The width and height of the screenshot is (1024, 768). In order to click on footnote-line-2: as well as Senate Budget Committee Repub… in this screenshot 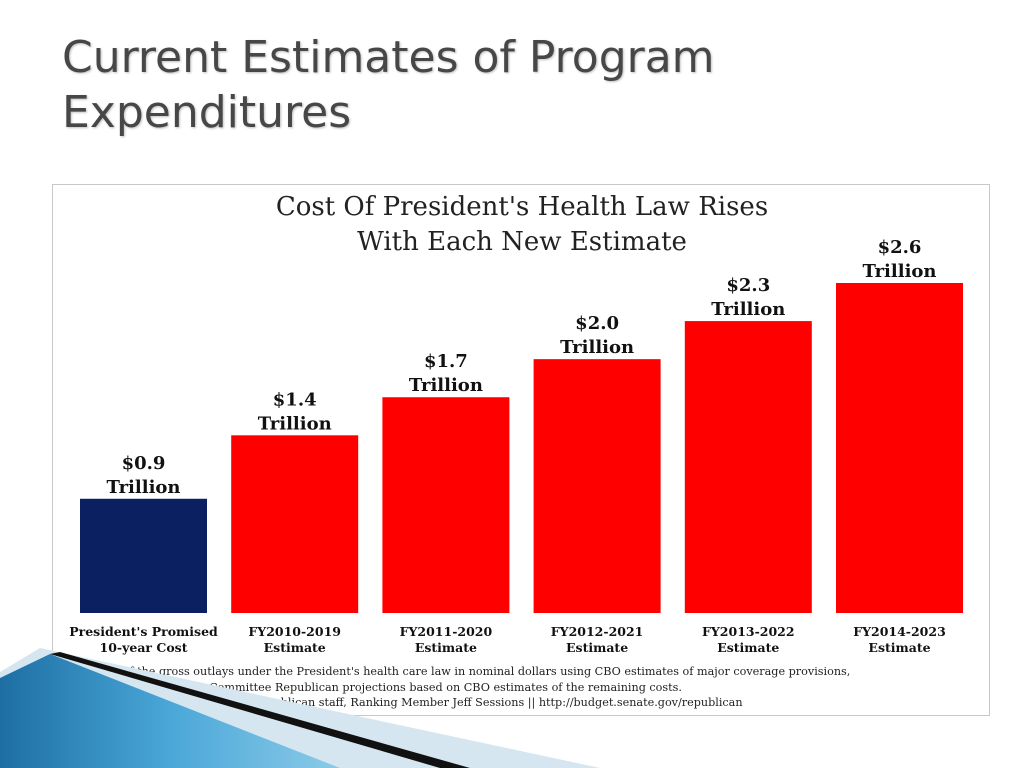, I will do `click(372, 687)`.